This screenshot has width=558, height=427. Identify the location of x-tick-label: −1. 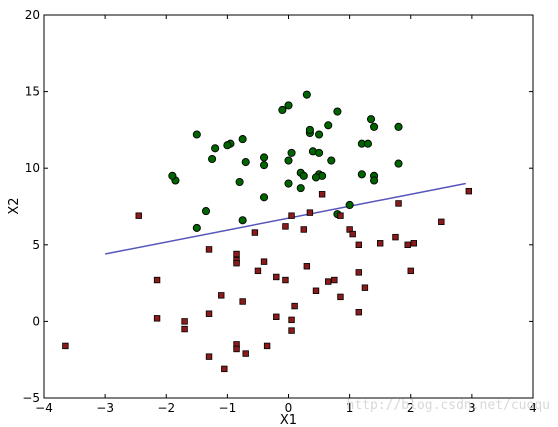
(228, 408).